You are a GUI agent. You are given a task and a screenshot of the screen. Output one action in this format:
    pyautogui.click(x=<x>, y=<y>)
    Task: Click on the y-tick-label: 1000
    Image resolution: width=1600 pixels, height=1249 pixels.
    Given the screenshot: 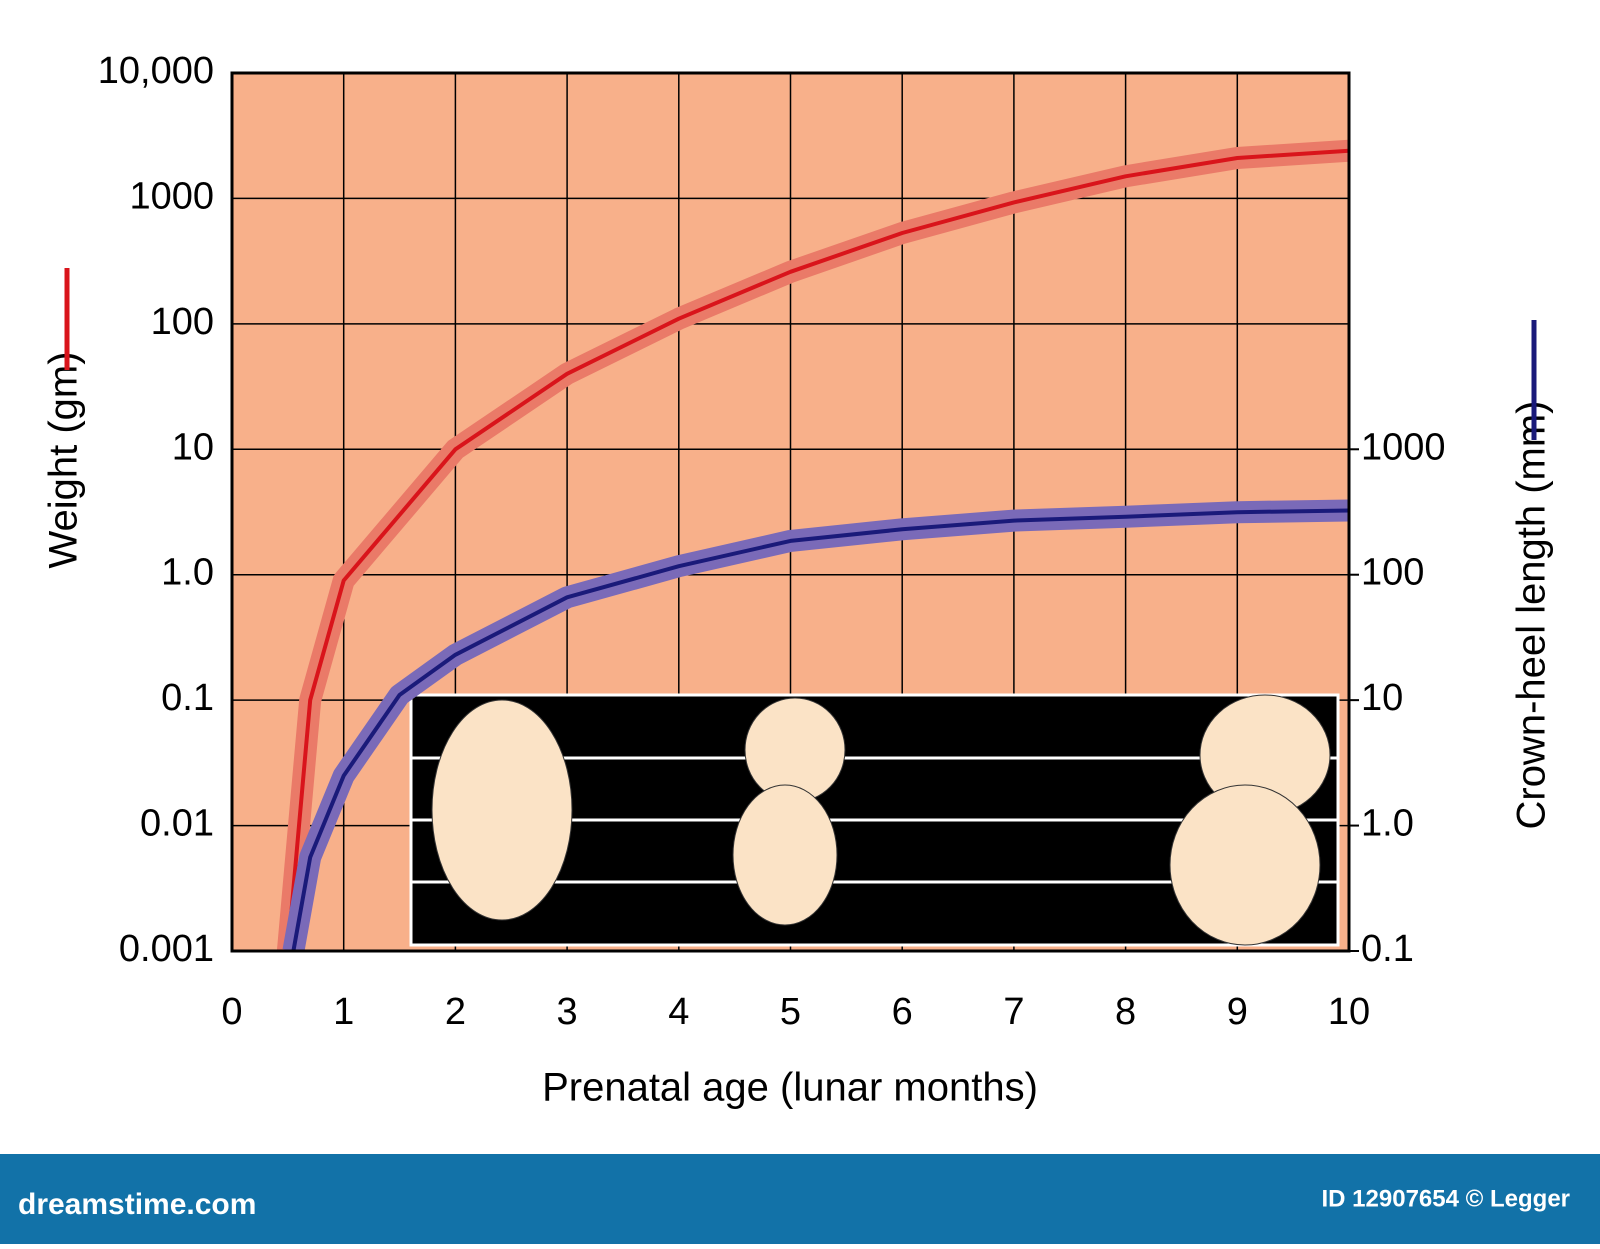 What is the action you would take?
    pyautogui.click(x=171, y=196)
    